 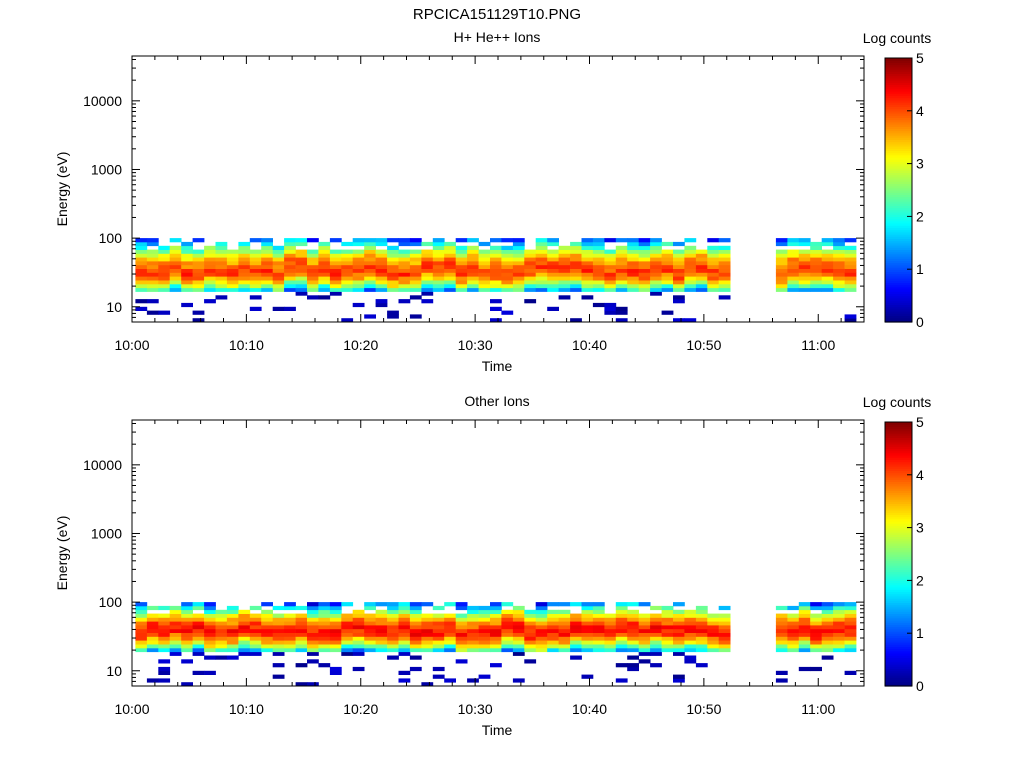 I want to click on colorbar-tick-label: 3, so click(x=920, y=528).